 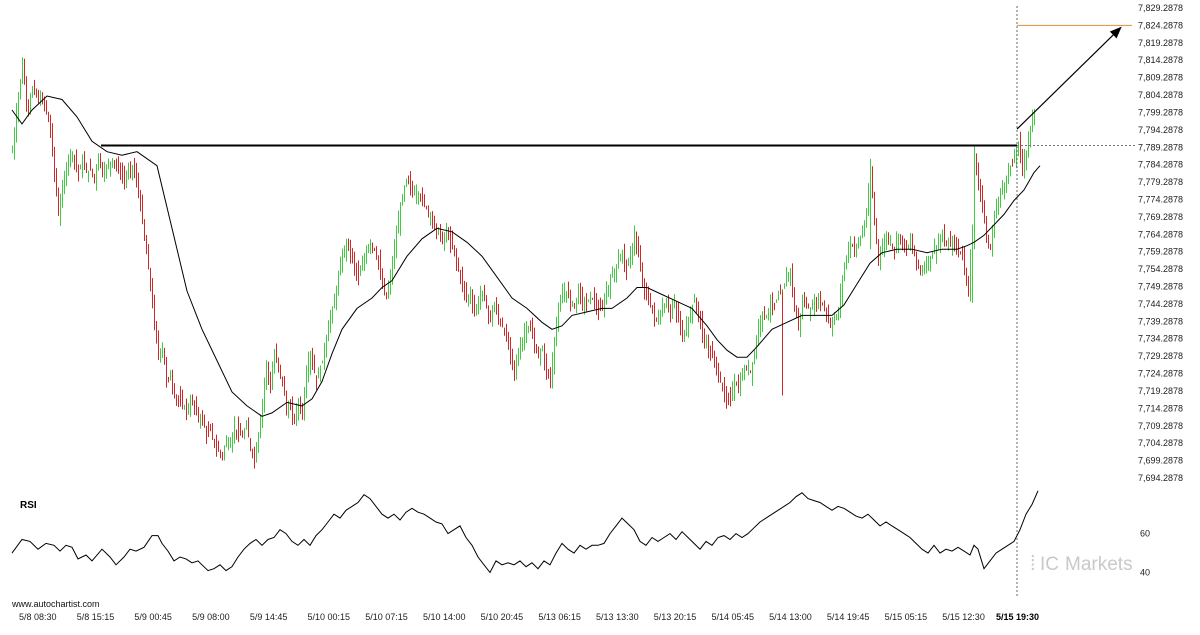 What do you see at coordinates (963, 617) in the screenshot?
I see `x-tick-label: 5/15 12:30` at bounding box center [963, 617].